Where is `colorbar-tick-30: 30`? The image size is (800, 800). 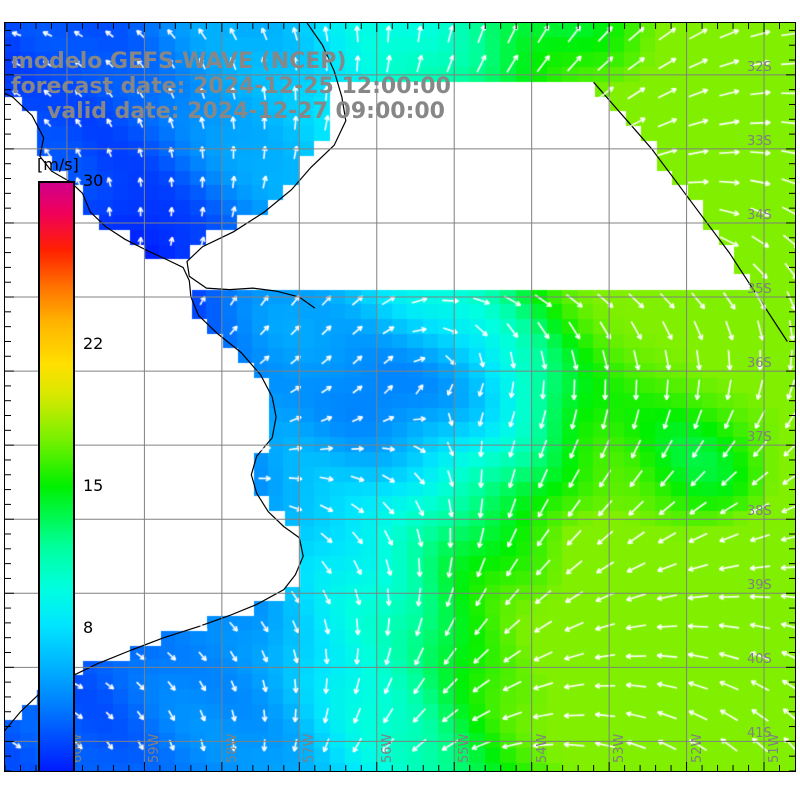 colorbar-tick-30: 30 is located at coordinates (93, 180).